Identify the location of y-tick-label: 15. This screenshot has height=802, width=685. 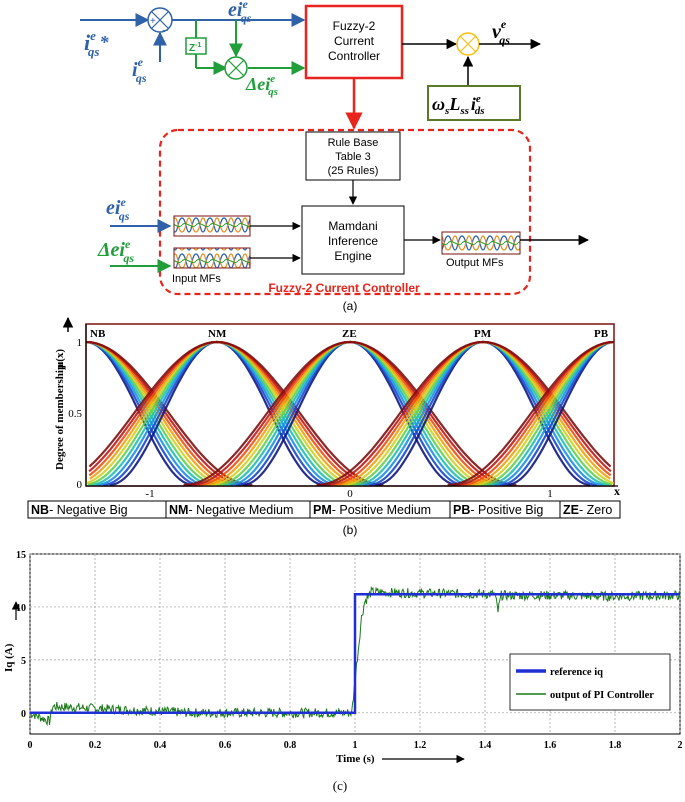
(21, 555).